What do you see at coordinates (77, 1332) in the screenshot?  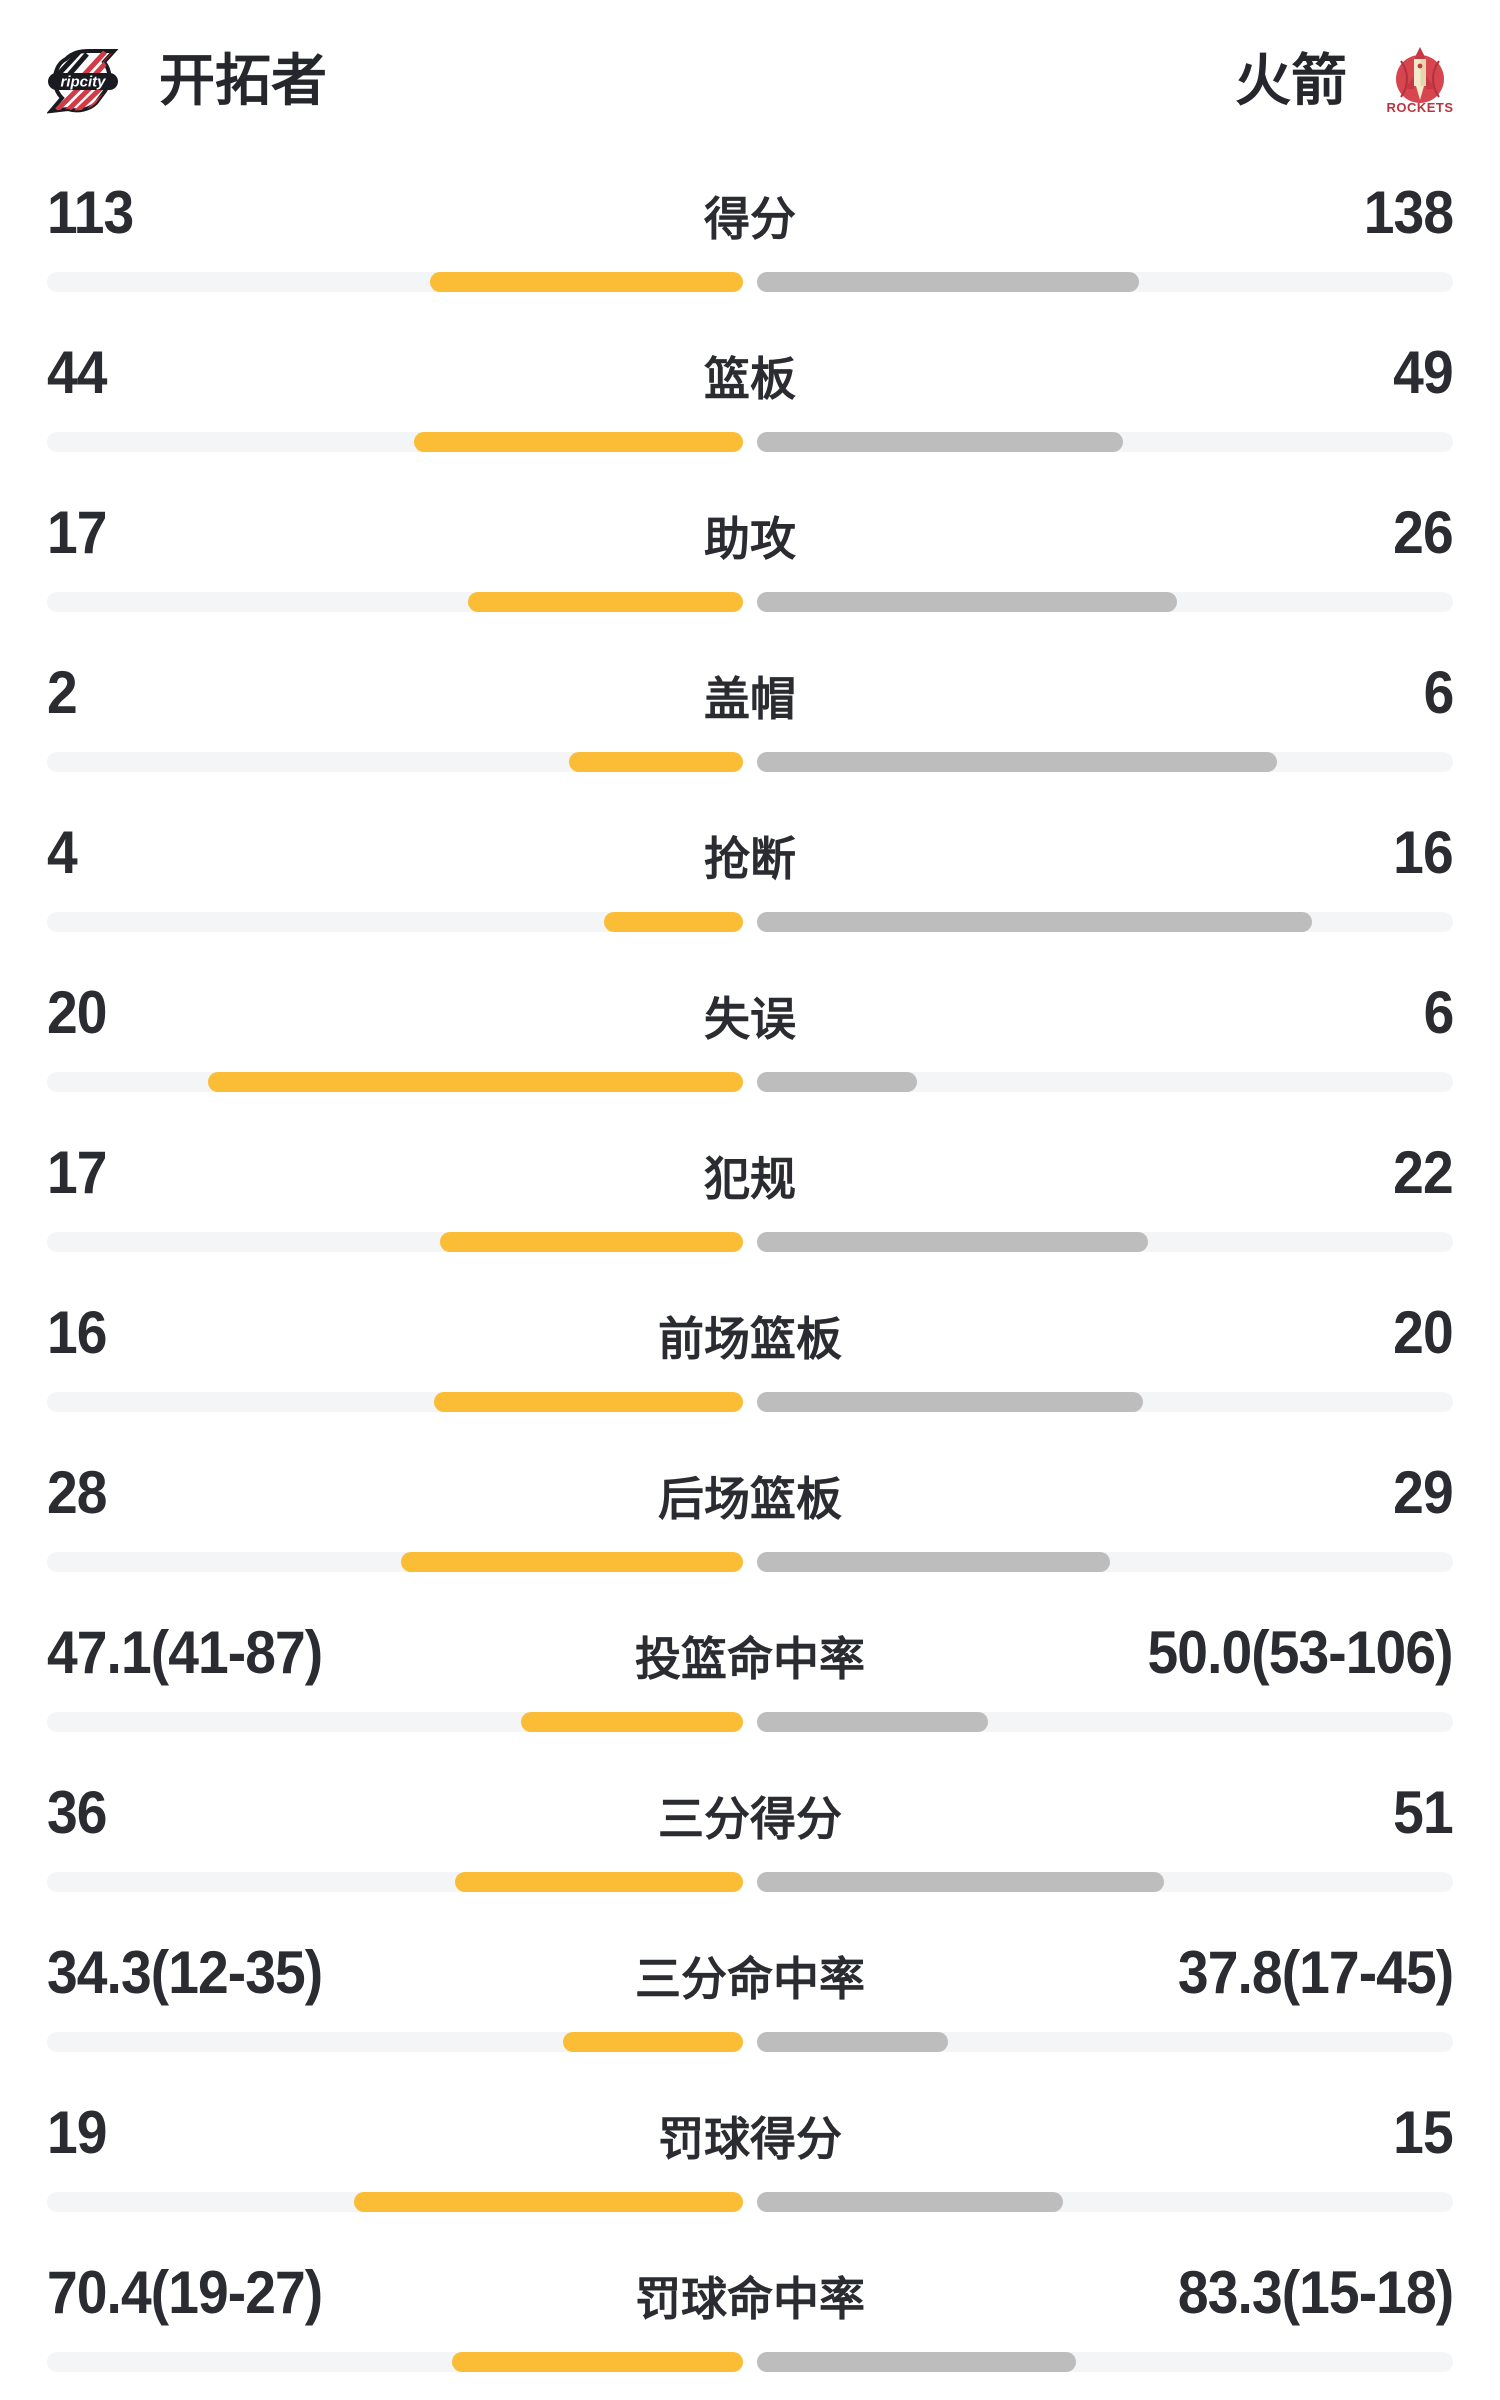 I see `left-team-value: 16` at bounding box center [77, 1332].